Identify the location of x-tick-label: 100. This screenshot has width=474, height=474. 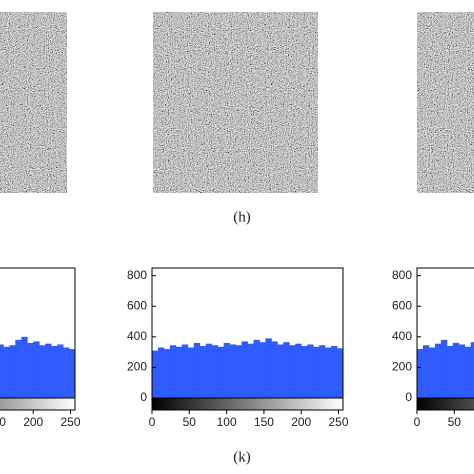
(227, 422).